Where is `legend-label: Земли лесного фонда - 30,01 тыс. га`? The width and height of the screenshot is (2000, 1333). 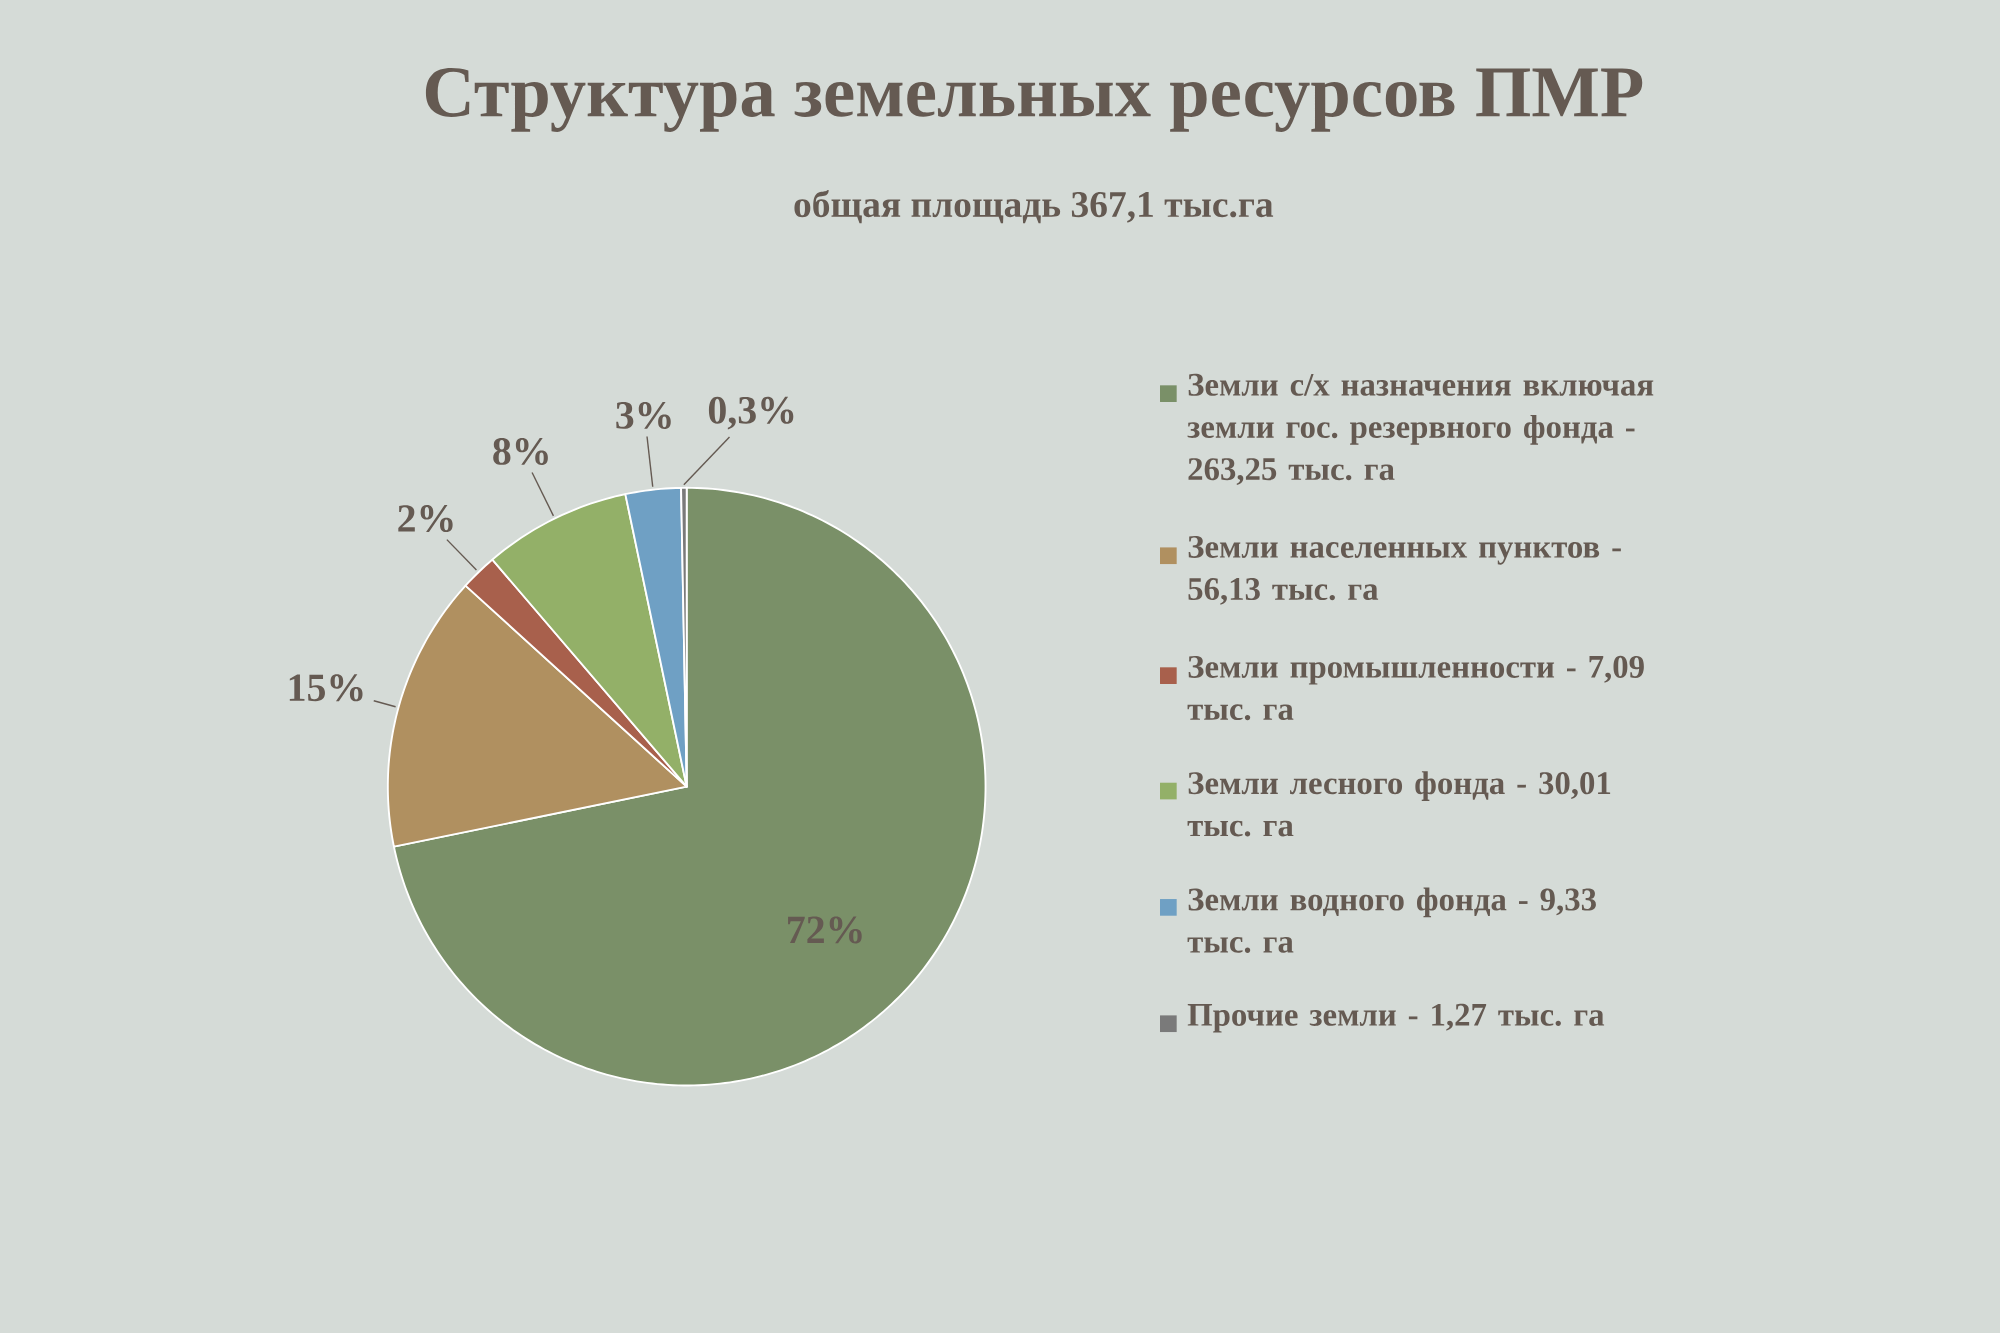 legend-label: Земли лесного фонда - 30,01 тыс. га is located at coordinates (1399, 804).